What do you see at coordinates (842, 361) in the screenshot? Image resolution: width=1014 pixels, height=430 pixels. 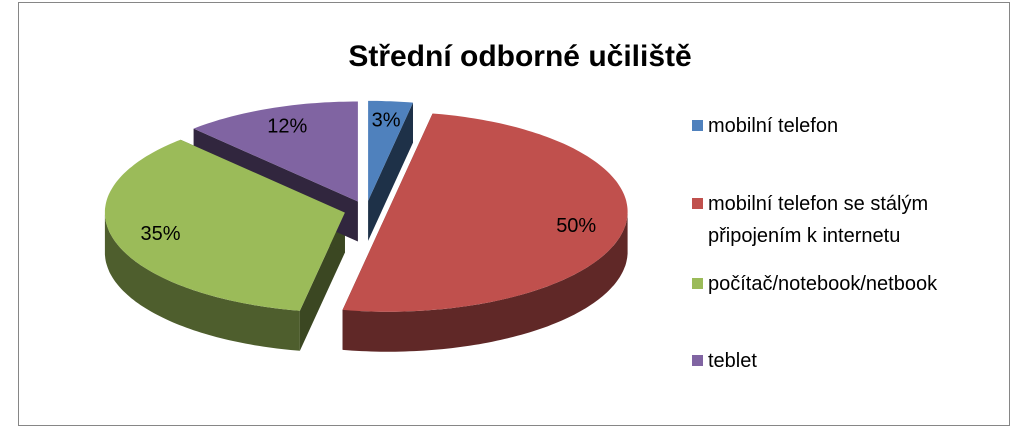 I see `legend-entry: teblet` at bounding box center [842, 361].